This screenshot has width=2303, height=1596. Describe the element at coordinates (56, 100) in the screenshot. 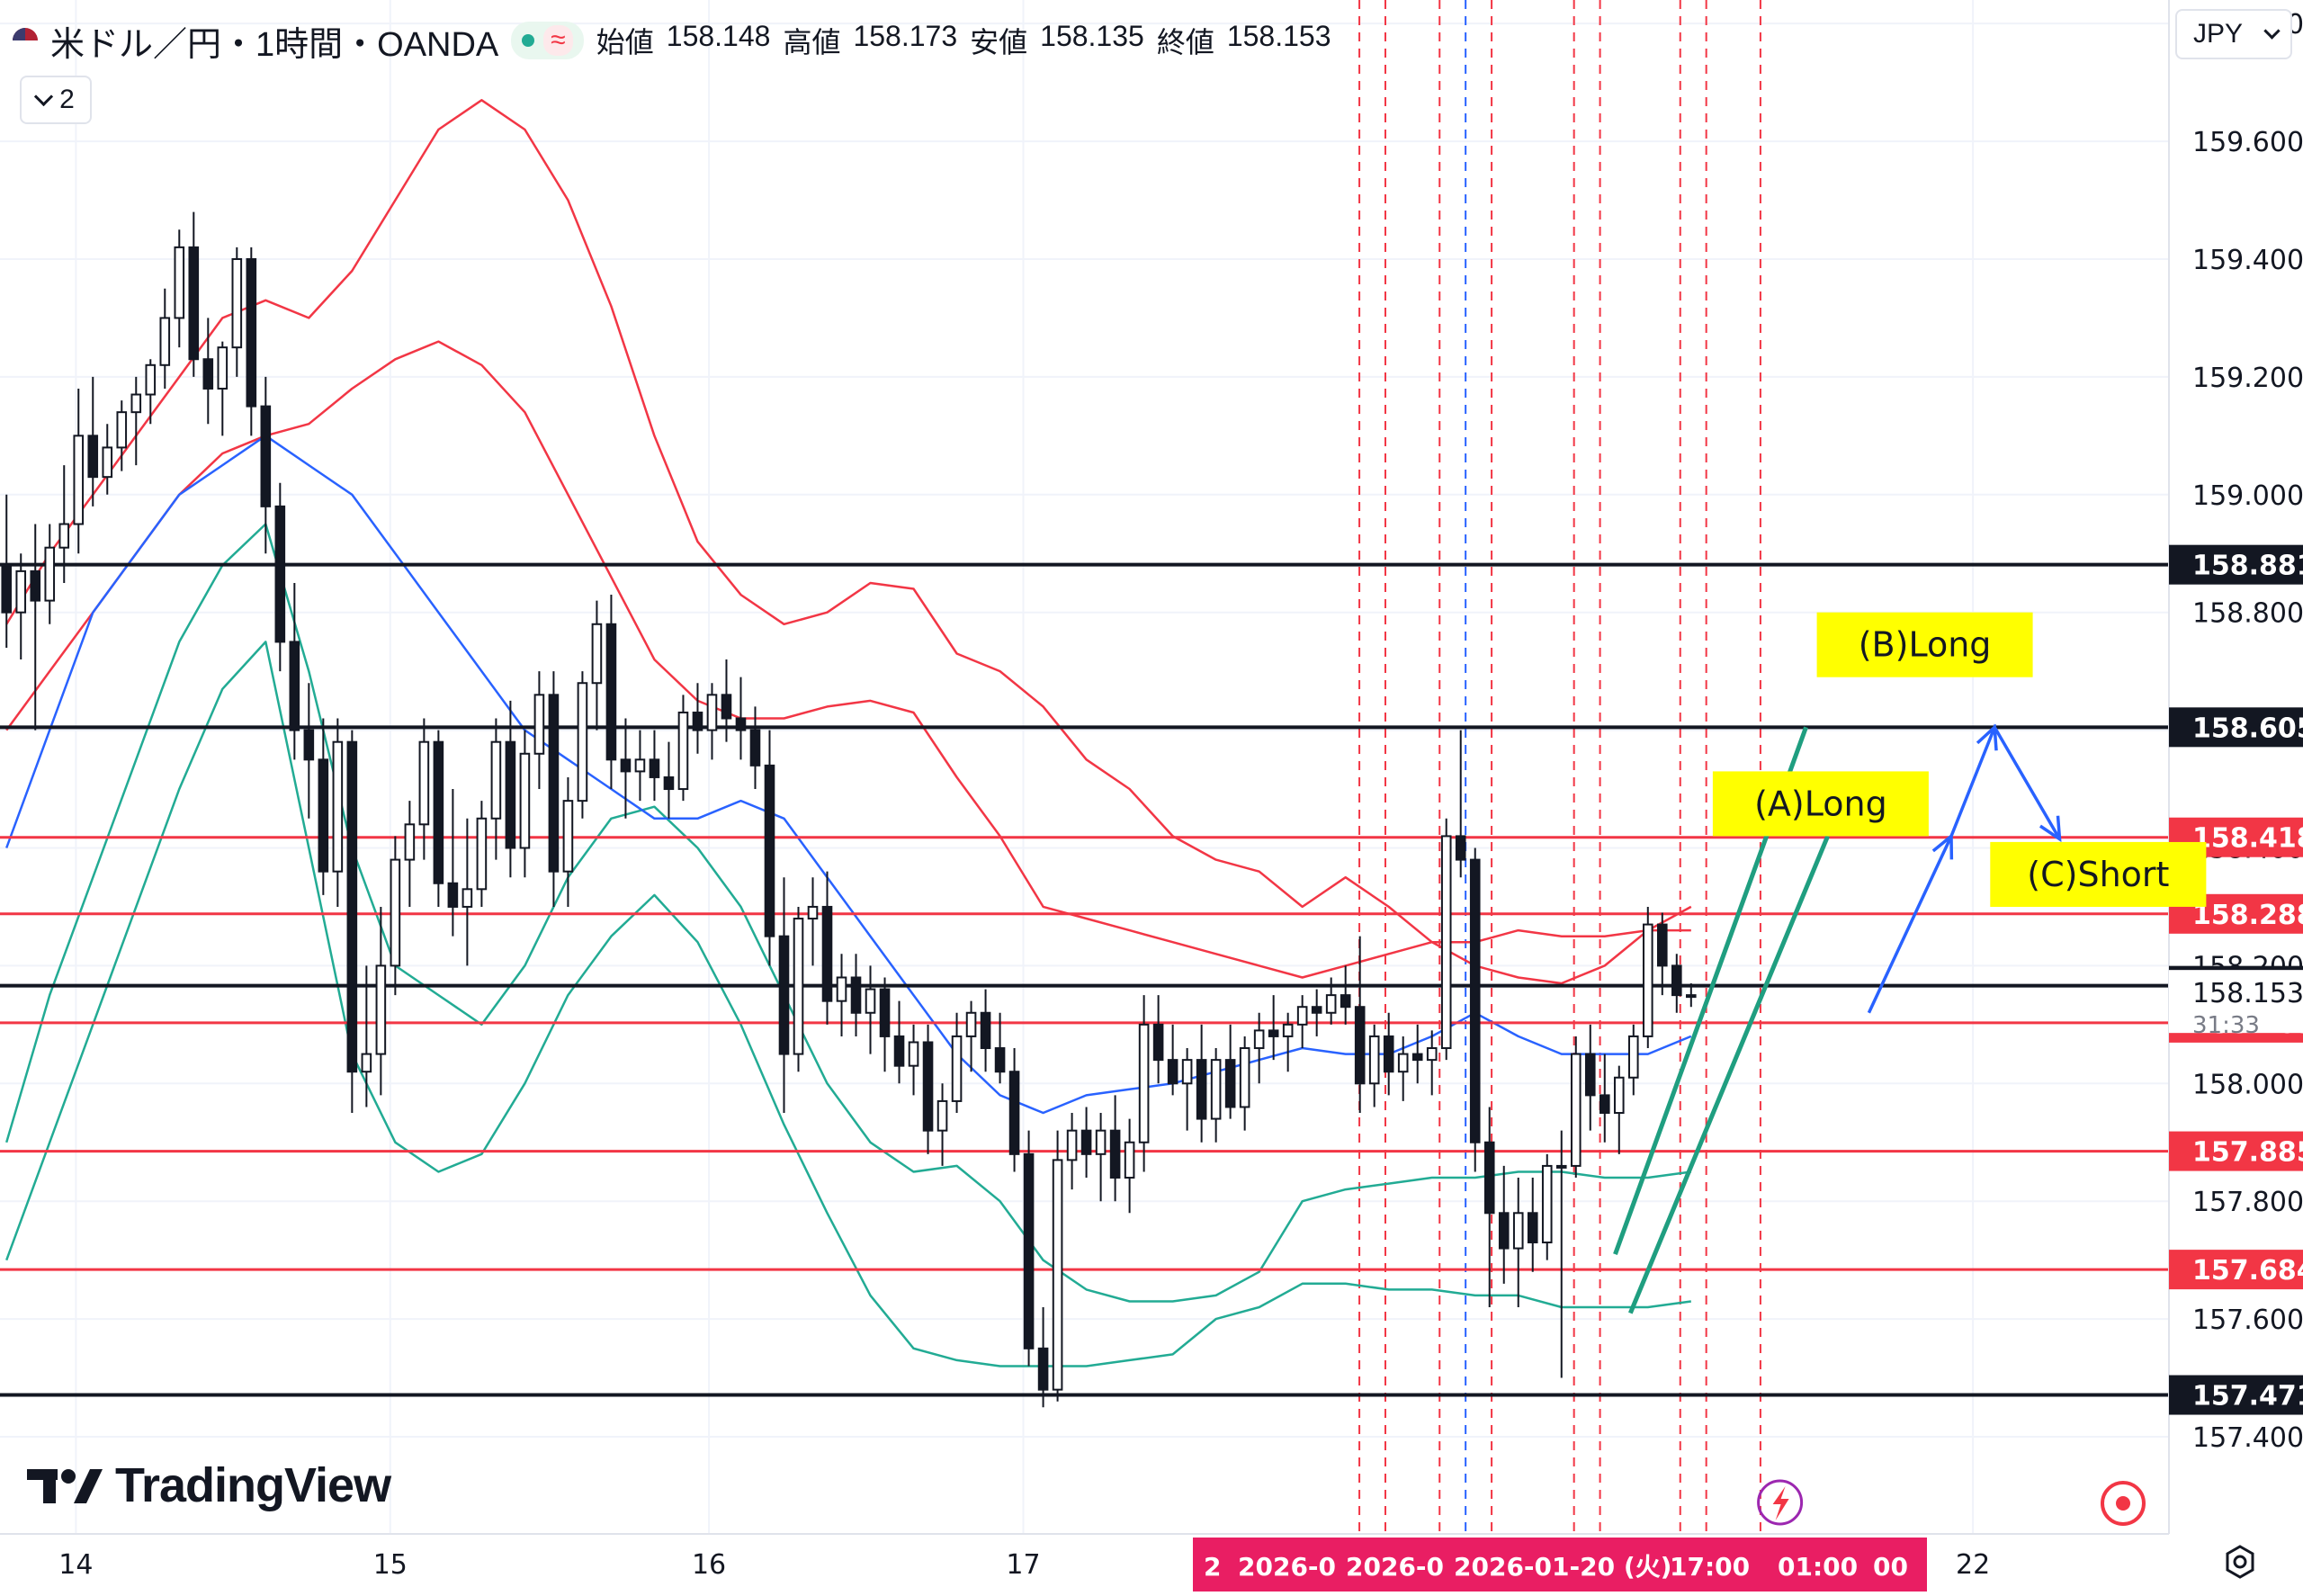

I see `indicators-collapse-button: 2` at that location.